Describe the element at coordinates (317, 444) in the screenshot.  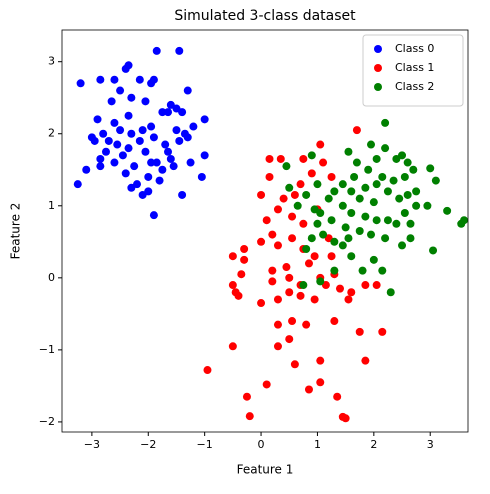
I see `x-tick-label: 1` at that location.